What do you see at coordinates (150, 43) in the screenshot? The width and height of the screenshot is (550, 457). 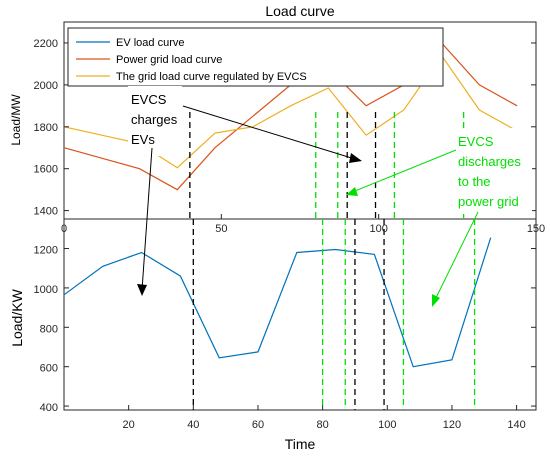 I see `legend-label-ev: EV load curve` at bounding box center [150, 43].